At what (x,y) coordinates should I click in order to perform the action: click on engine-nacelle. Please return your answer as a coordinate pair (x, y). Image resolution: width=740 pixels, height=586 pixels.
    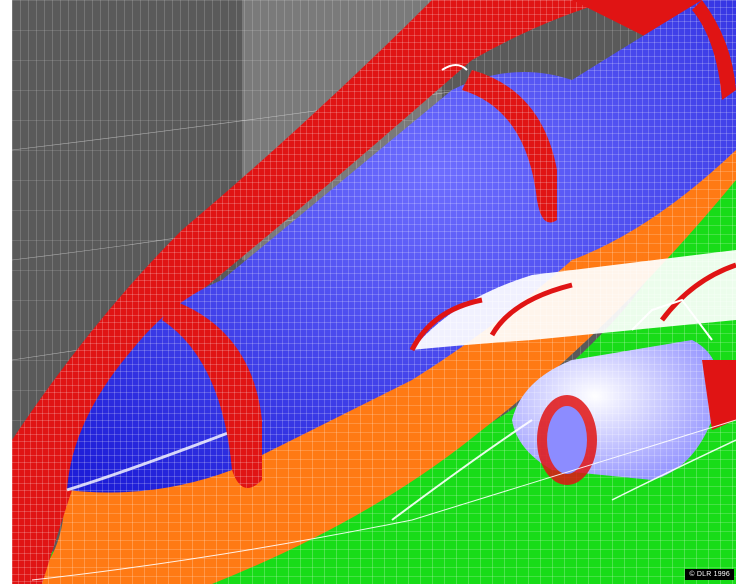
    Looking at the image, I should click on (624, 391).